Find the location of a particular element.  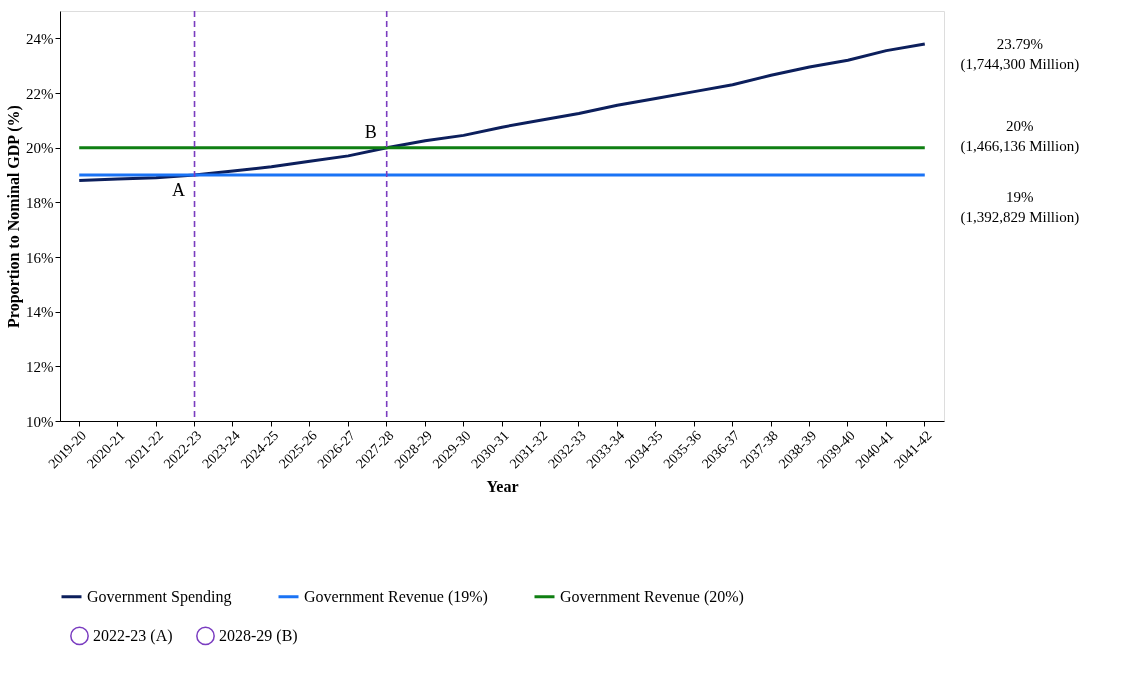

legend-label: Government Revenue (19%) is located at coordinates (396, 596).